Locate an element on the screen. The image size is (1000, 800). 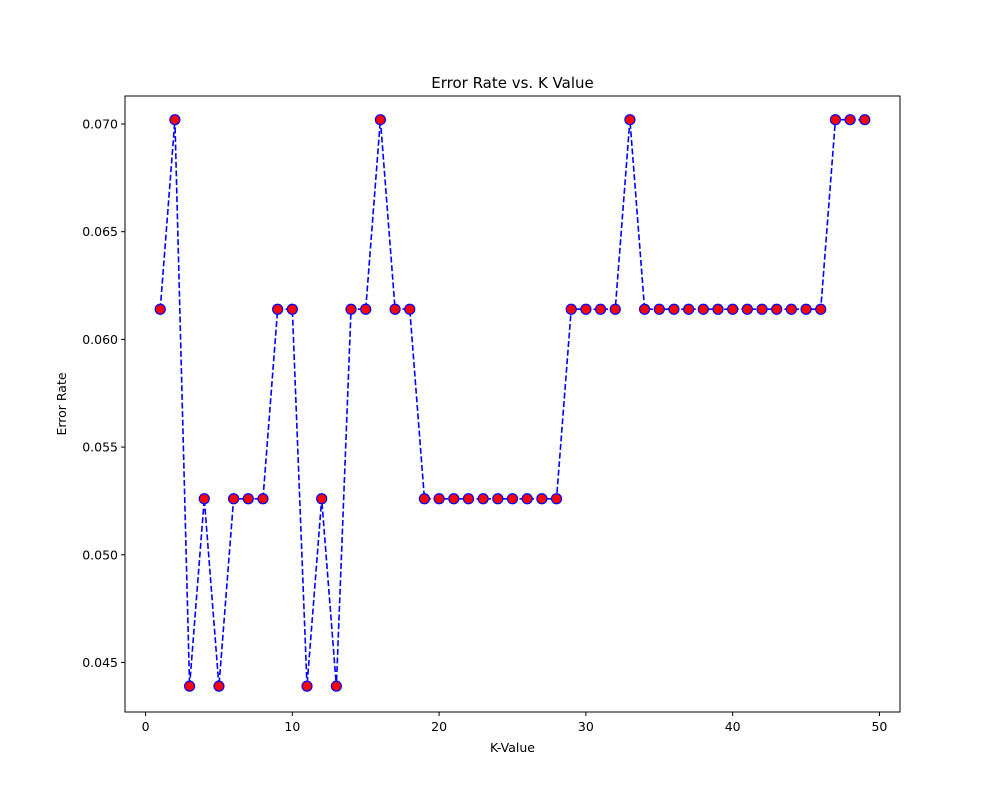
x-axis-ticks: 0 10 20 30 40 50 is located at coordinates (514, 723).